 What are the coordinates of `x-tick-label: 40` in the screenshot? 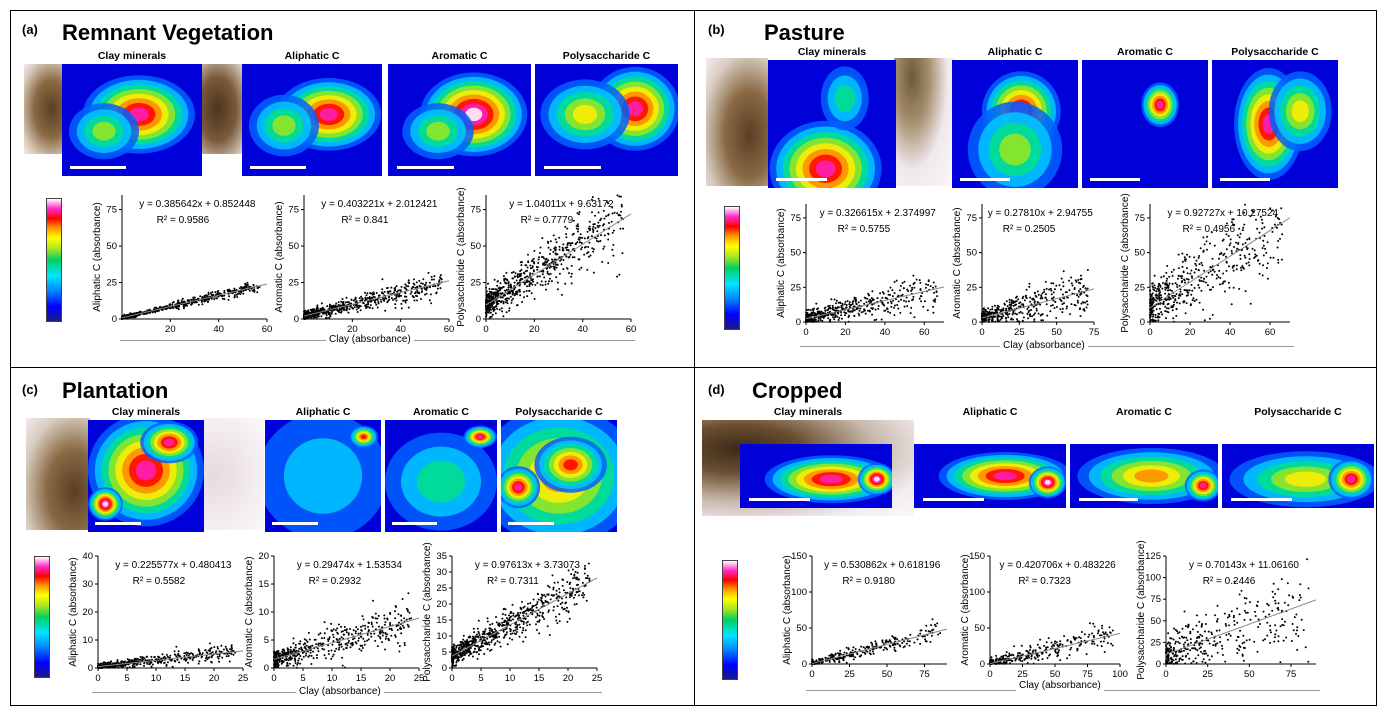 It's located at (218, 329).